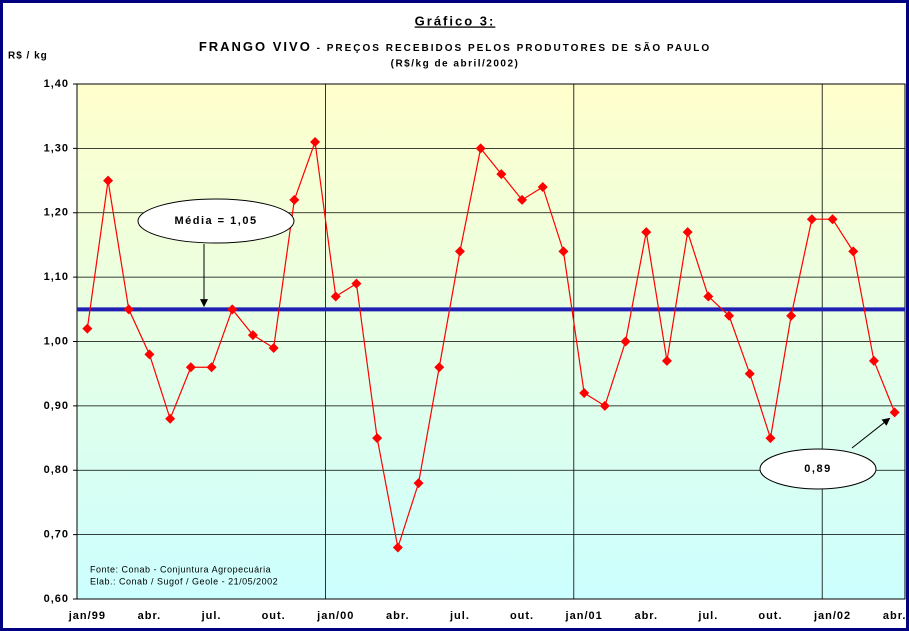 The width and height of the screenshot is (909, 631). Describe the element at coordinates (455, 20) in the screenshot. I see `heading: Gráfico 3:` at that location.